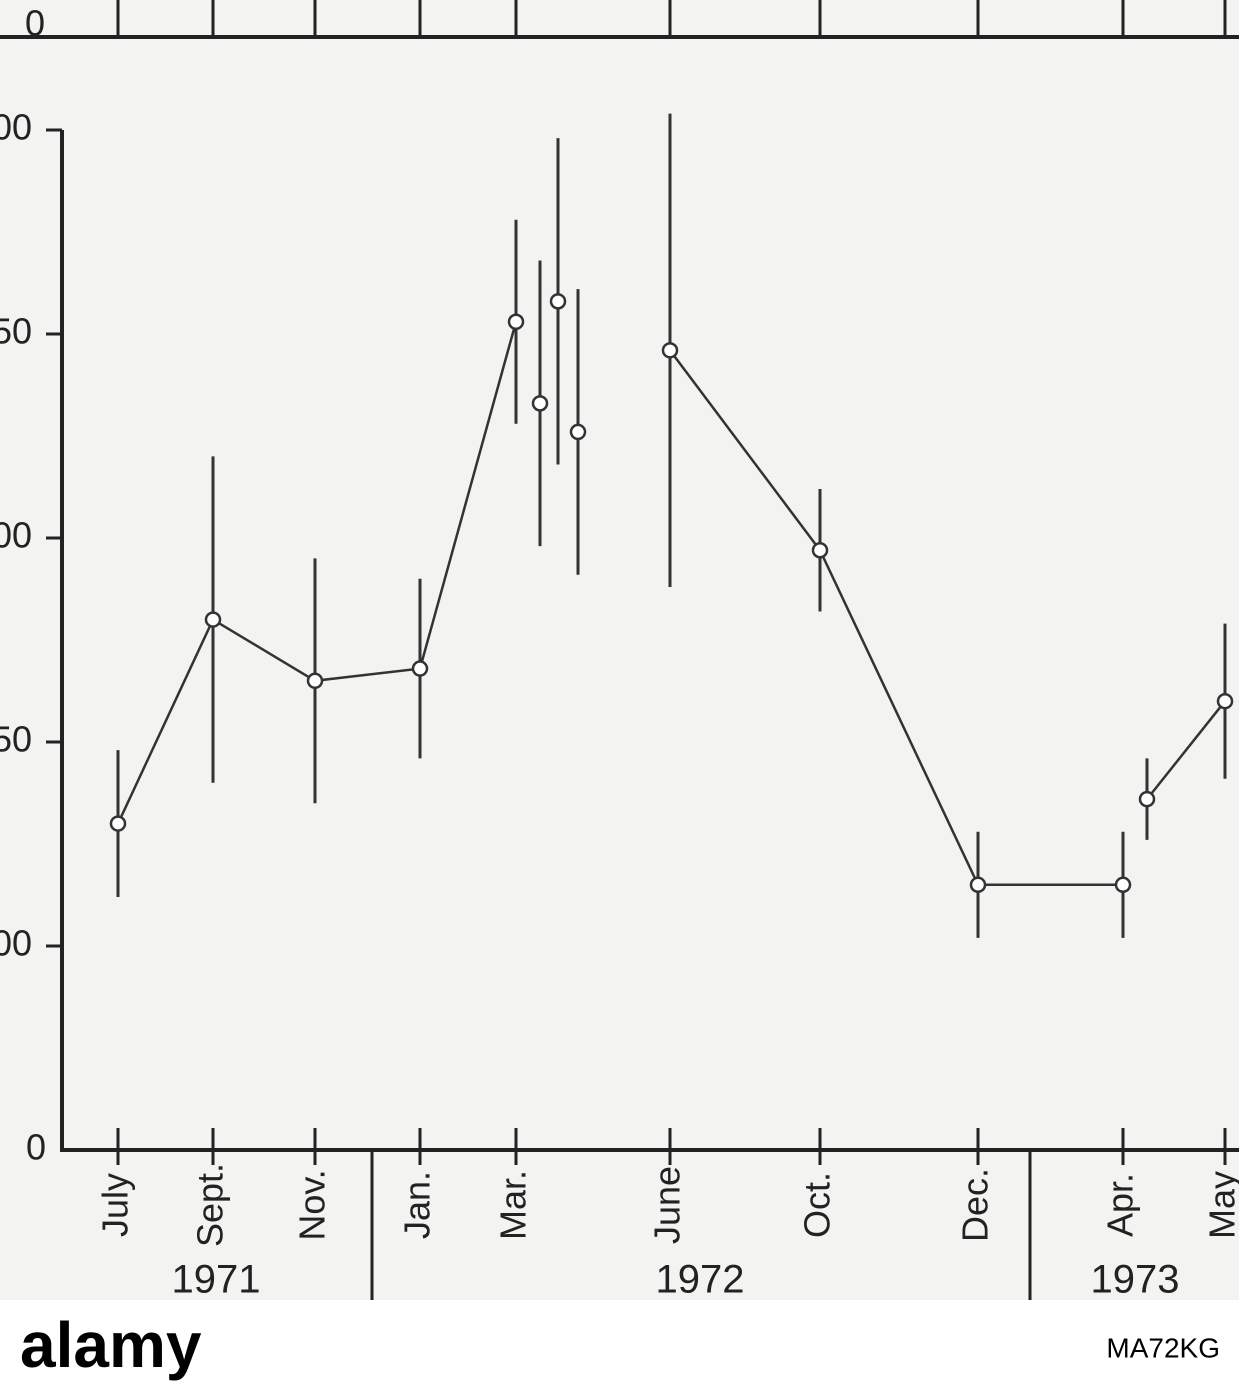 This screenshot has height=1390, width=1239. What do you see at coordinates (1220, 1205) in the screenshot?
I see `x-tick-label: May` at bounding box center [1220, 1205].